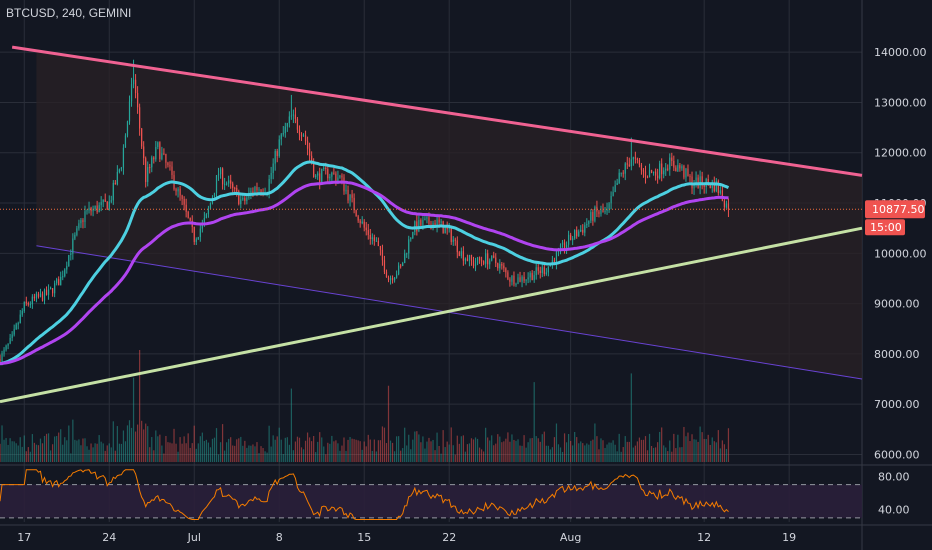 This screenshot has width=932, height=550. I want to click on price-tick-label: 8000.00, so click(897, 354).